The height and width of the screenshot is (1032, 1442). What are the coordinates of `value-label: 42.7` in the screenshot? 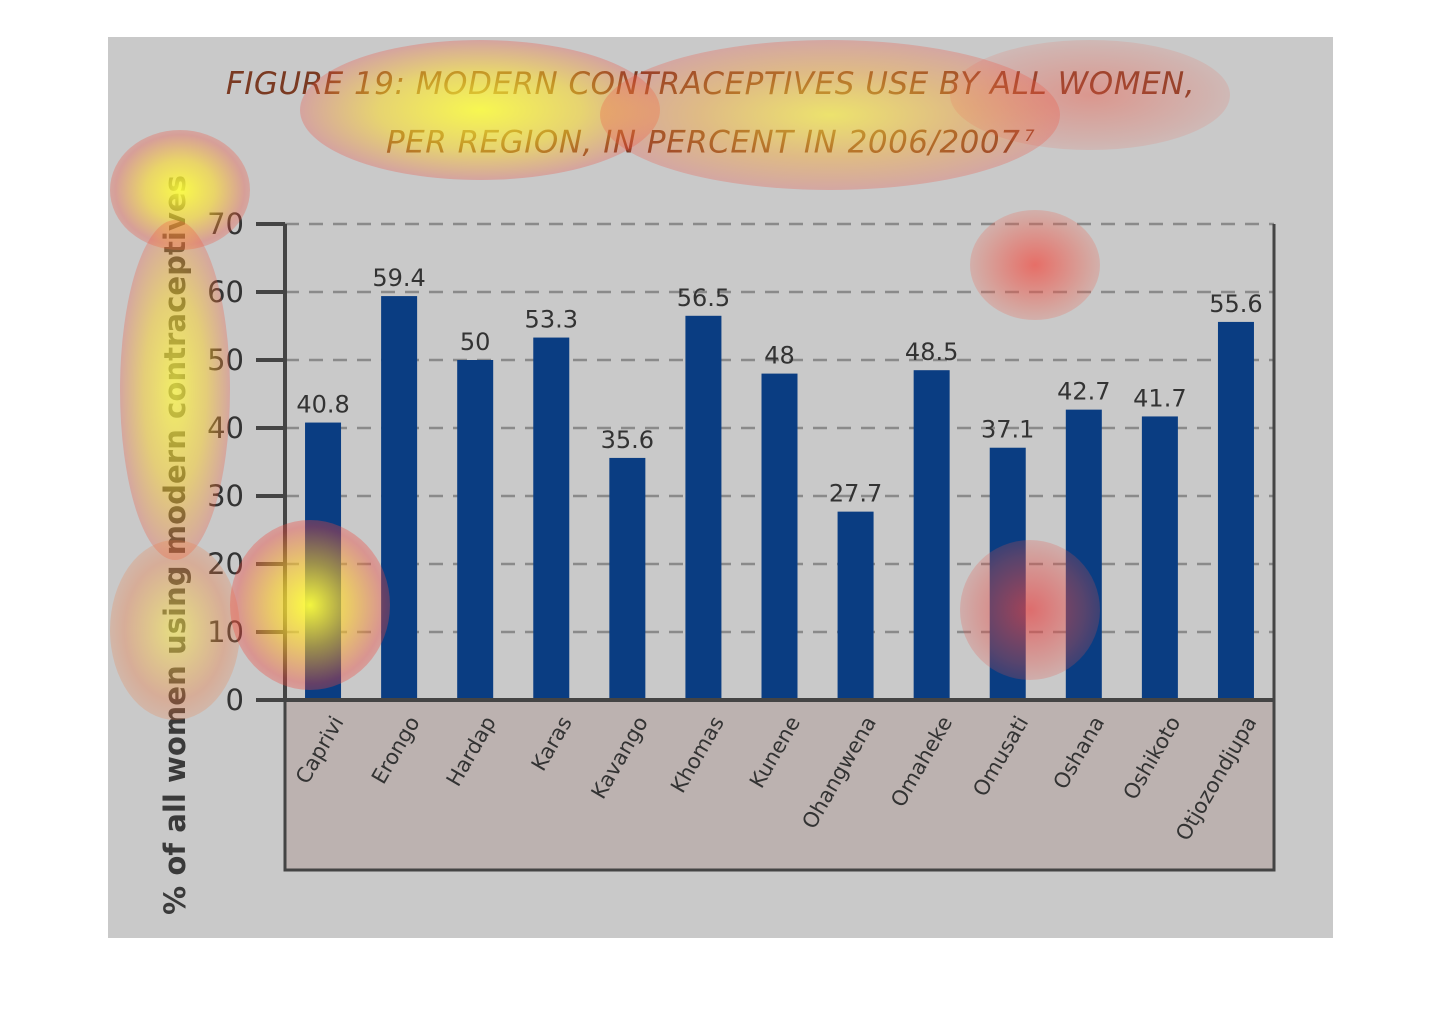 It's located at (1083, 392).